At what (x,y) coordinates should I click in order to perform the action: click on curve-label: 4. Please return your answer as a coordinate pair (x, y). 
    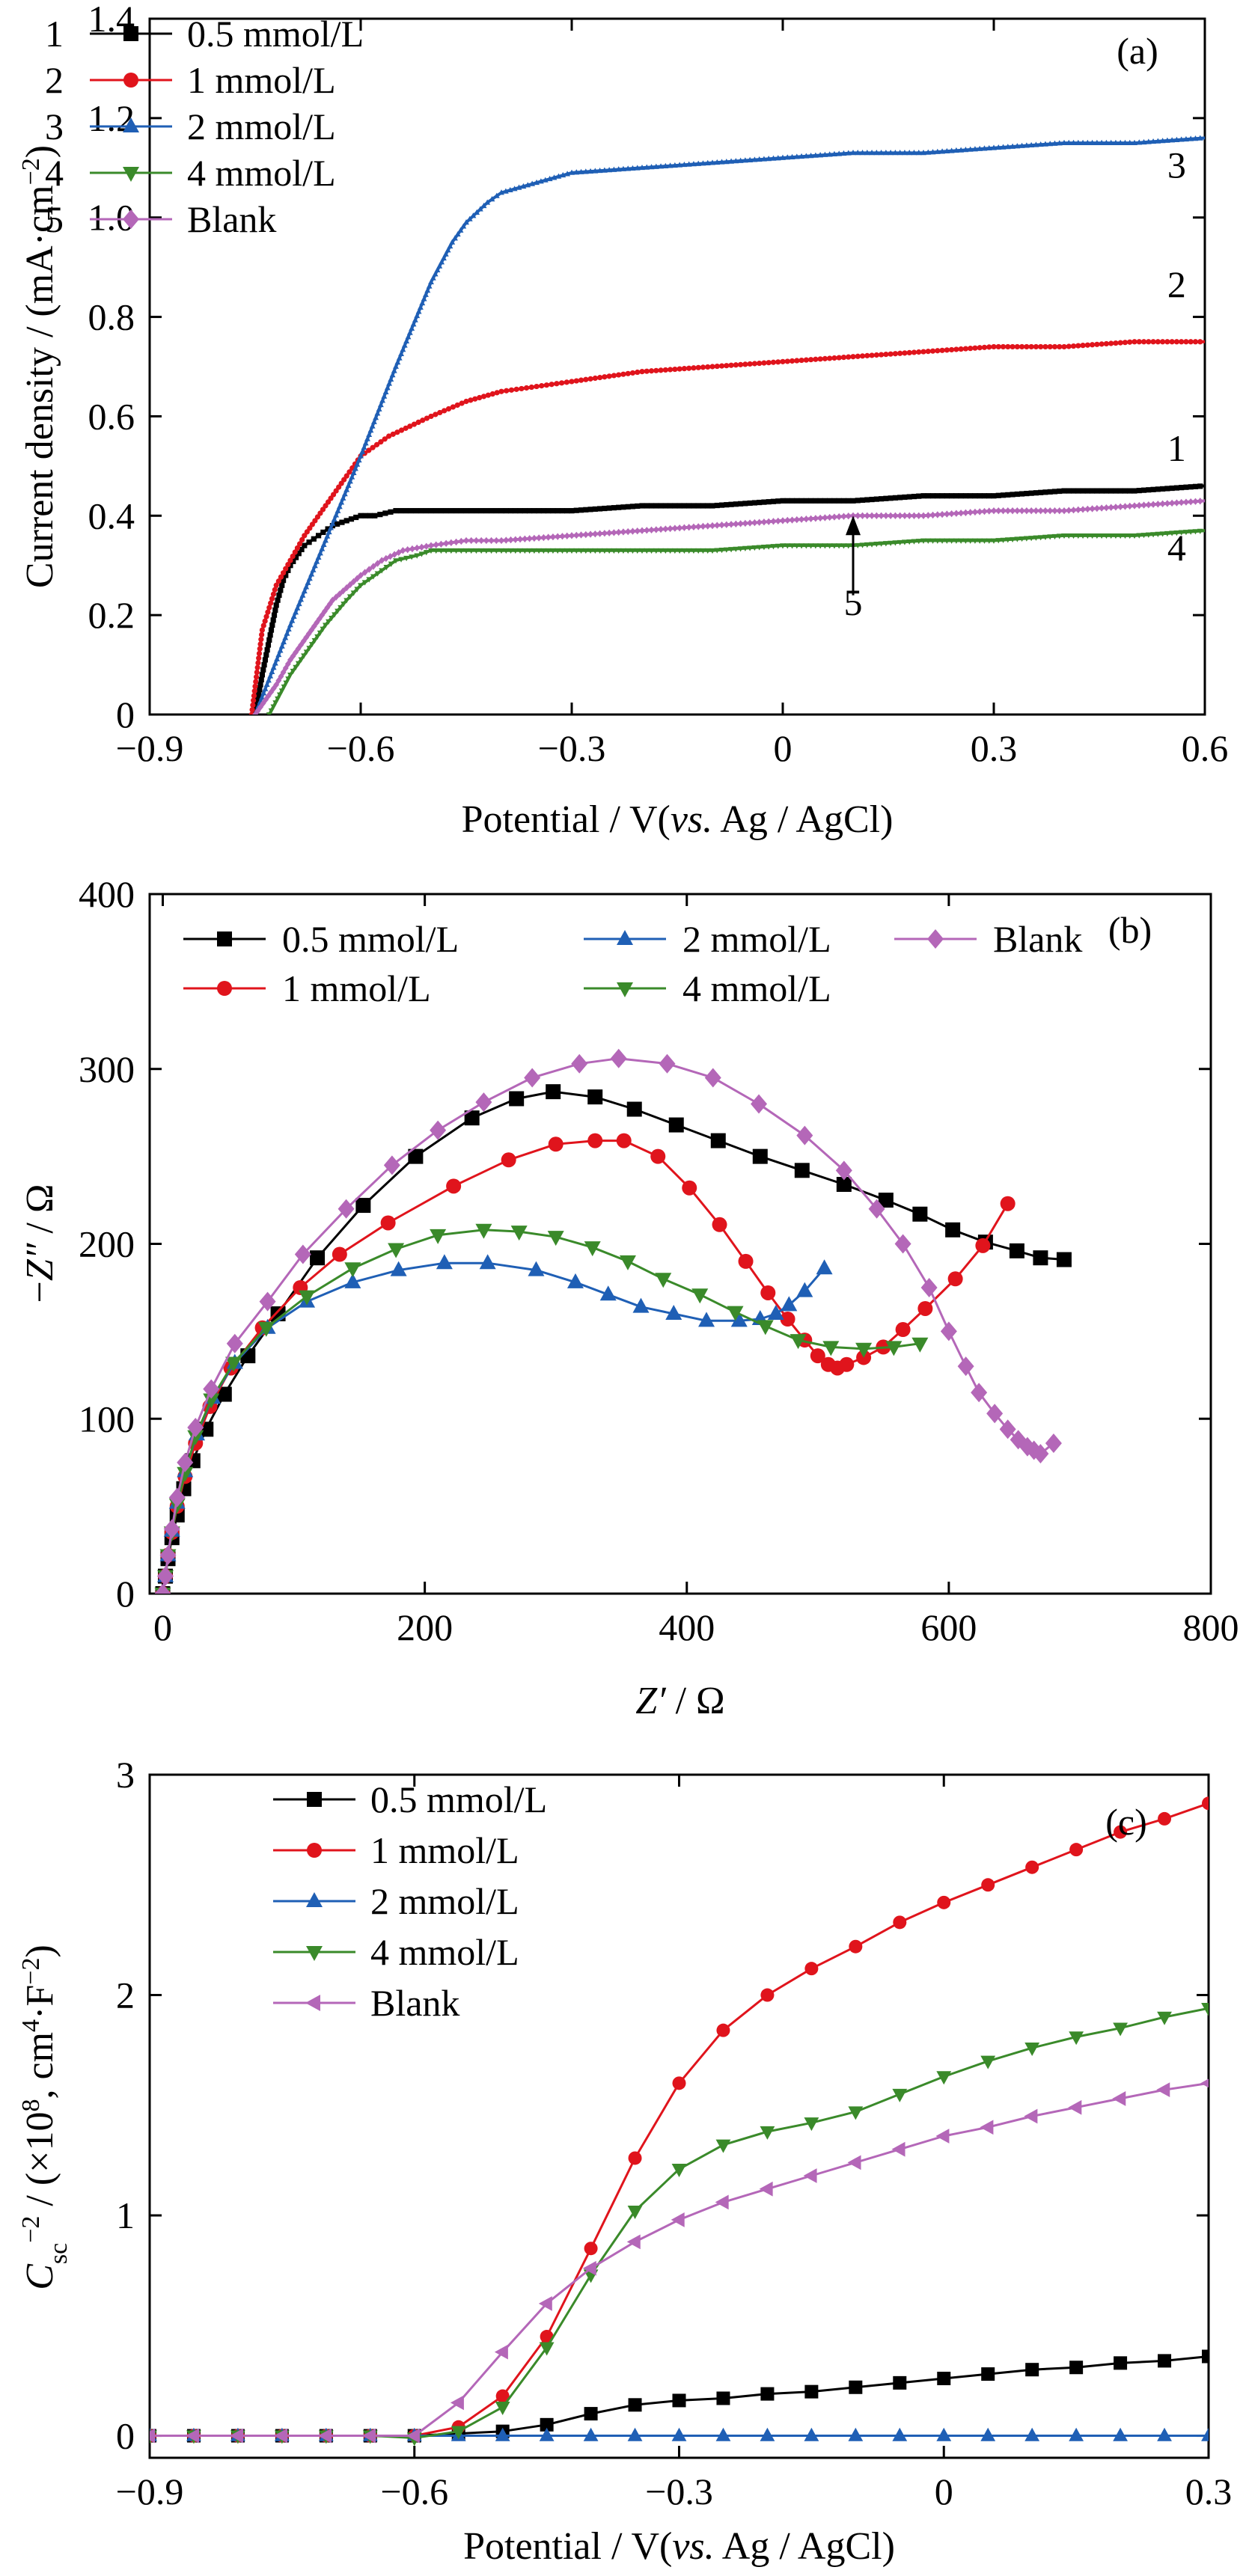
    Looking at the image, I should click on (1177, 548).